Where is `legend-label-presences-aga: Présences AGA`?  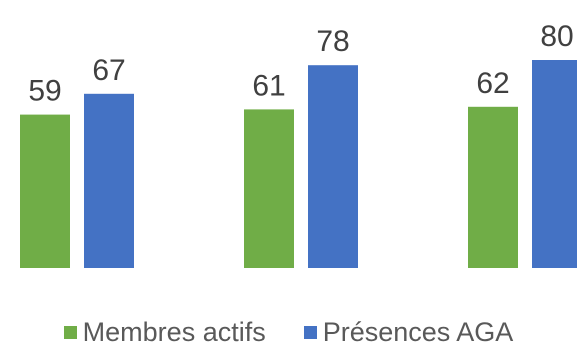 legend-label-presences-aga: Présences AGA is located at coordinates (418, 332).